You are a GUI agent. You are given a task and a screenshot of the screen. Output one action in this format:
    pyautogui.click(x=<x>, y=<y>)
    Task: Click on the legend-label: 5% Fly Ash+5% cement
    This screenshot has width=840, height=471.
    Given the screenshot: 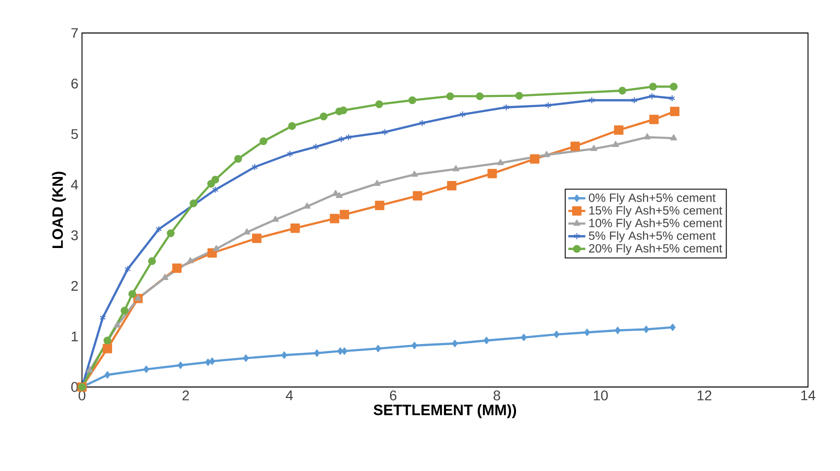 What is the action you would take?
    pyautogui.click(x=652, y=236)
    